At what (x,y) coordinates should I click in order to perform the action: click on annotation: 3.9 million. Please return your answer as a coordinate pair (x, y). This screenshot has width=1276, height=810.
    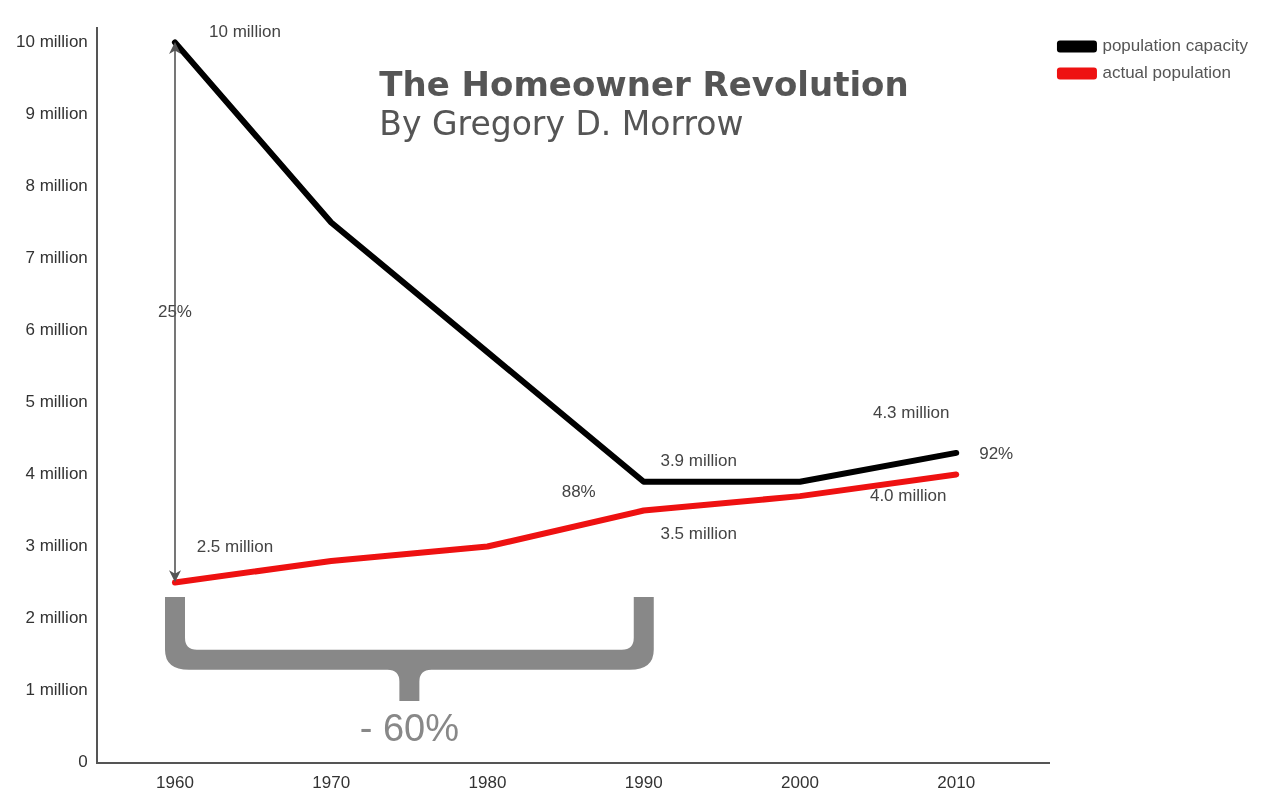
    Looking at the image, I should click on (698, 461).